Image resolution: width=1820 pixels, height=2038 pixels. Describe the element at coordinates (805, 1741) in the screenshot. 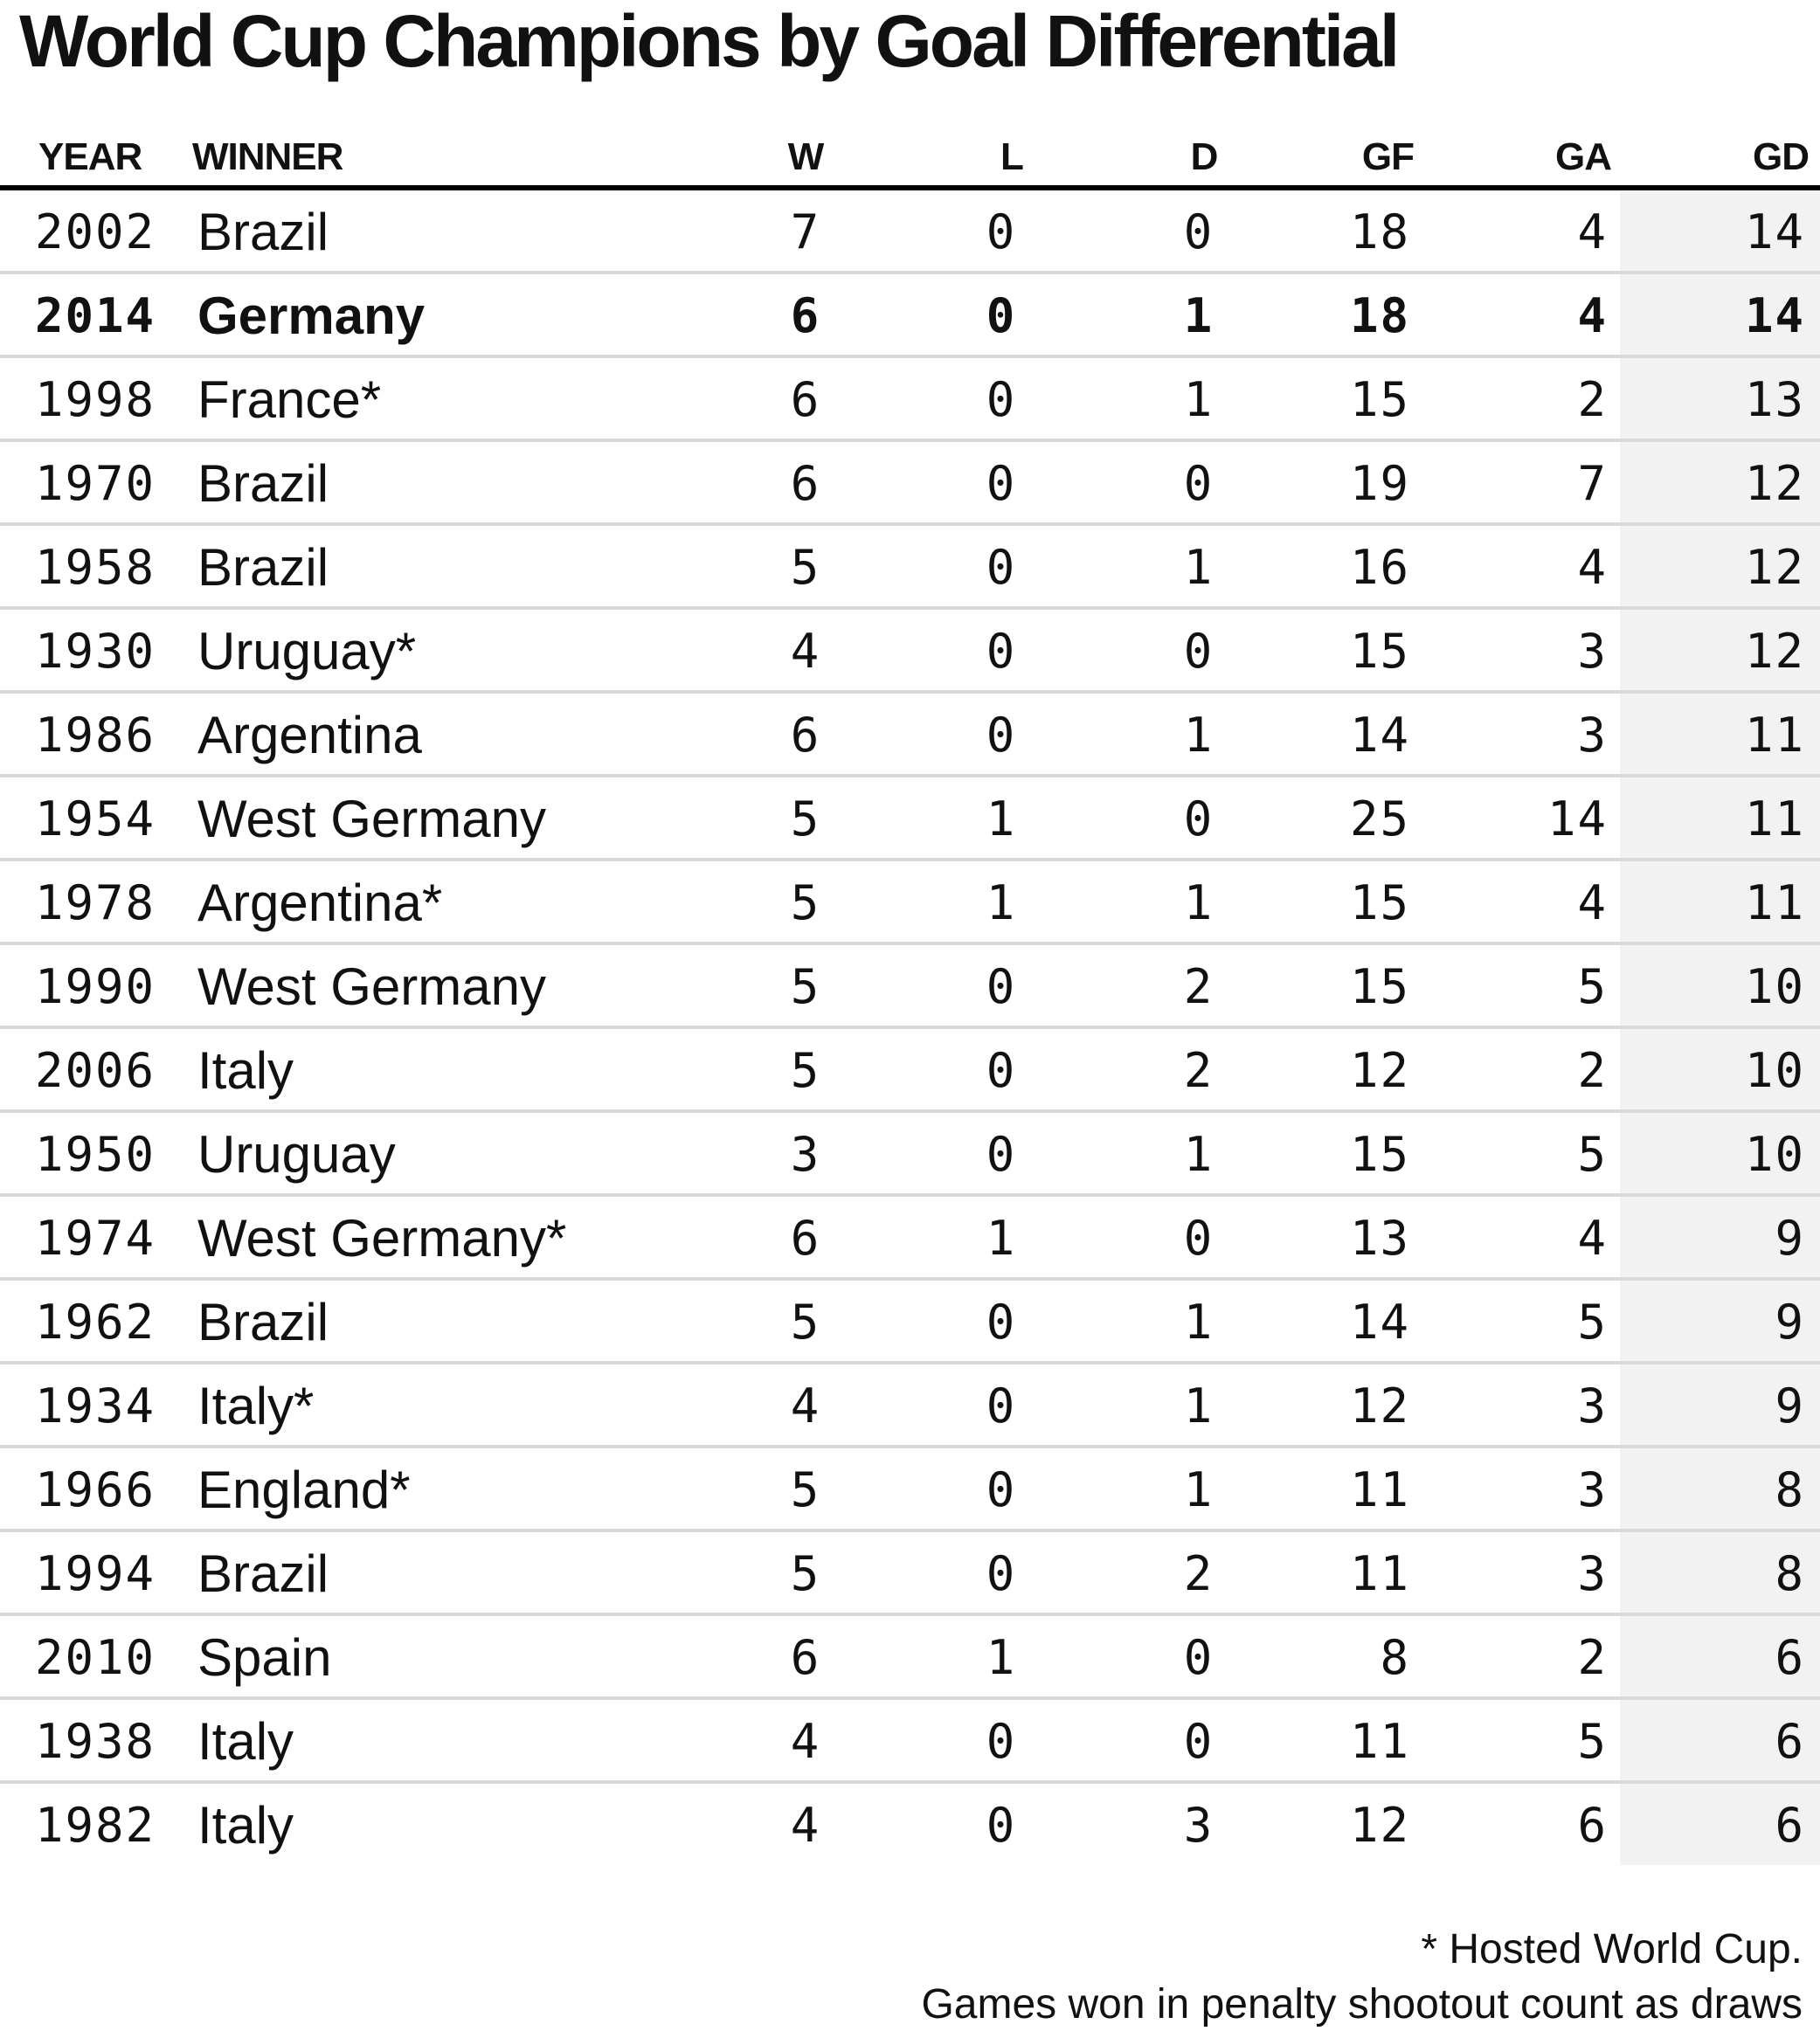

I see `cell-w: 4` at that location.